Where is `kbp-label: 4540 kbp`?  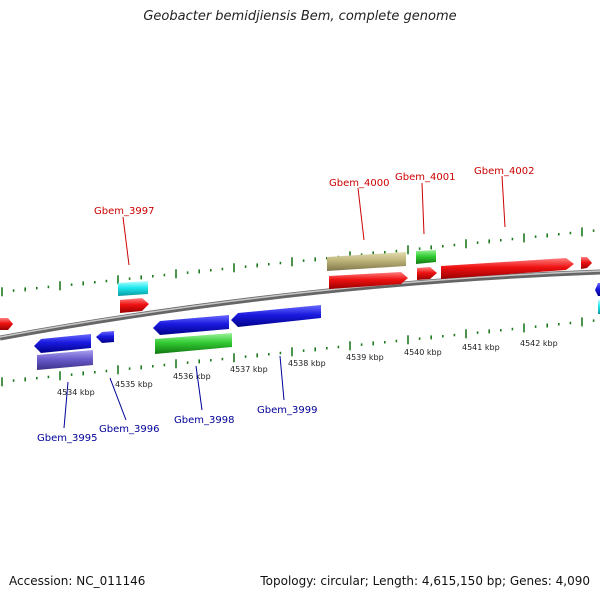
kbp-label: 4540 kbp is located at coordinates (423, 352).